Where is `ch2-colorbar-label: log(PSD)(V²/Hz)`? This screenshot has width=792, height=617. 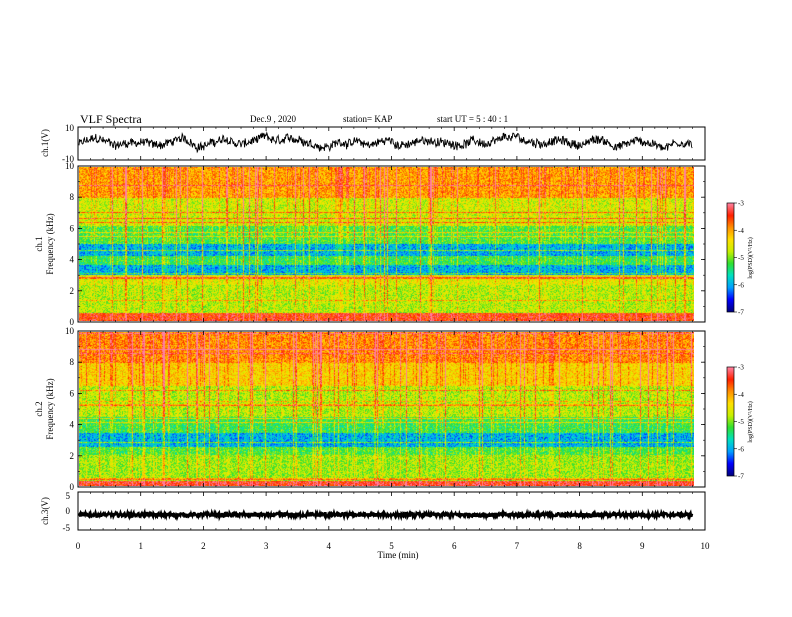 ch2-colorbar-label: log(PSD)(V²/Hz) is located at coordinates (750, 421).